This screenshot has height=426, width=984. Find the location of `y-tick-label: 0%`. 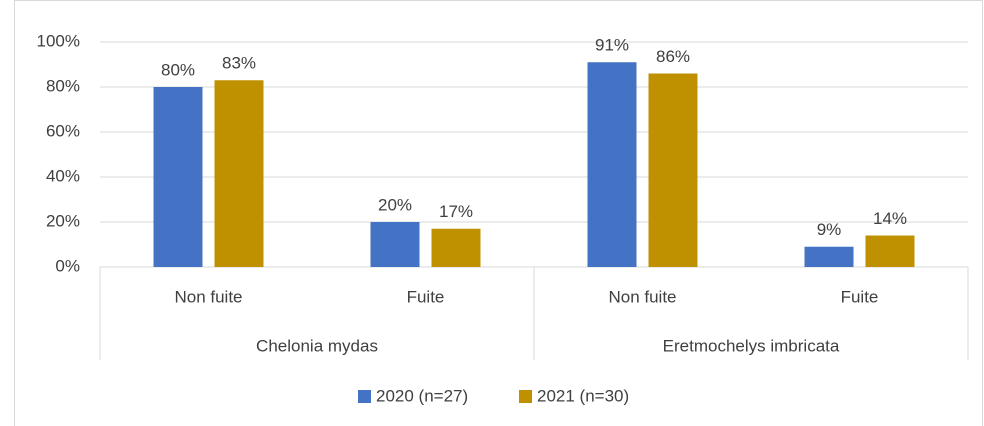

y-tick-label: 0% is located at coordinates (67, 265).